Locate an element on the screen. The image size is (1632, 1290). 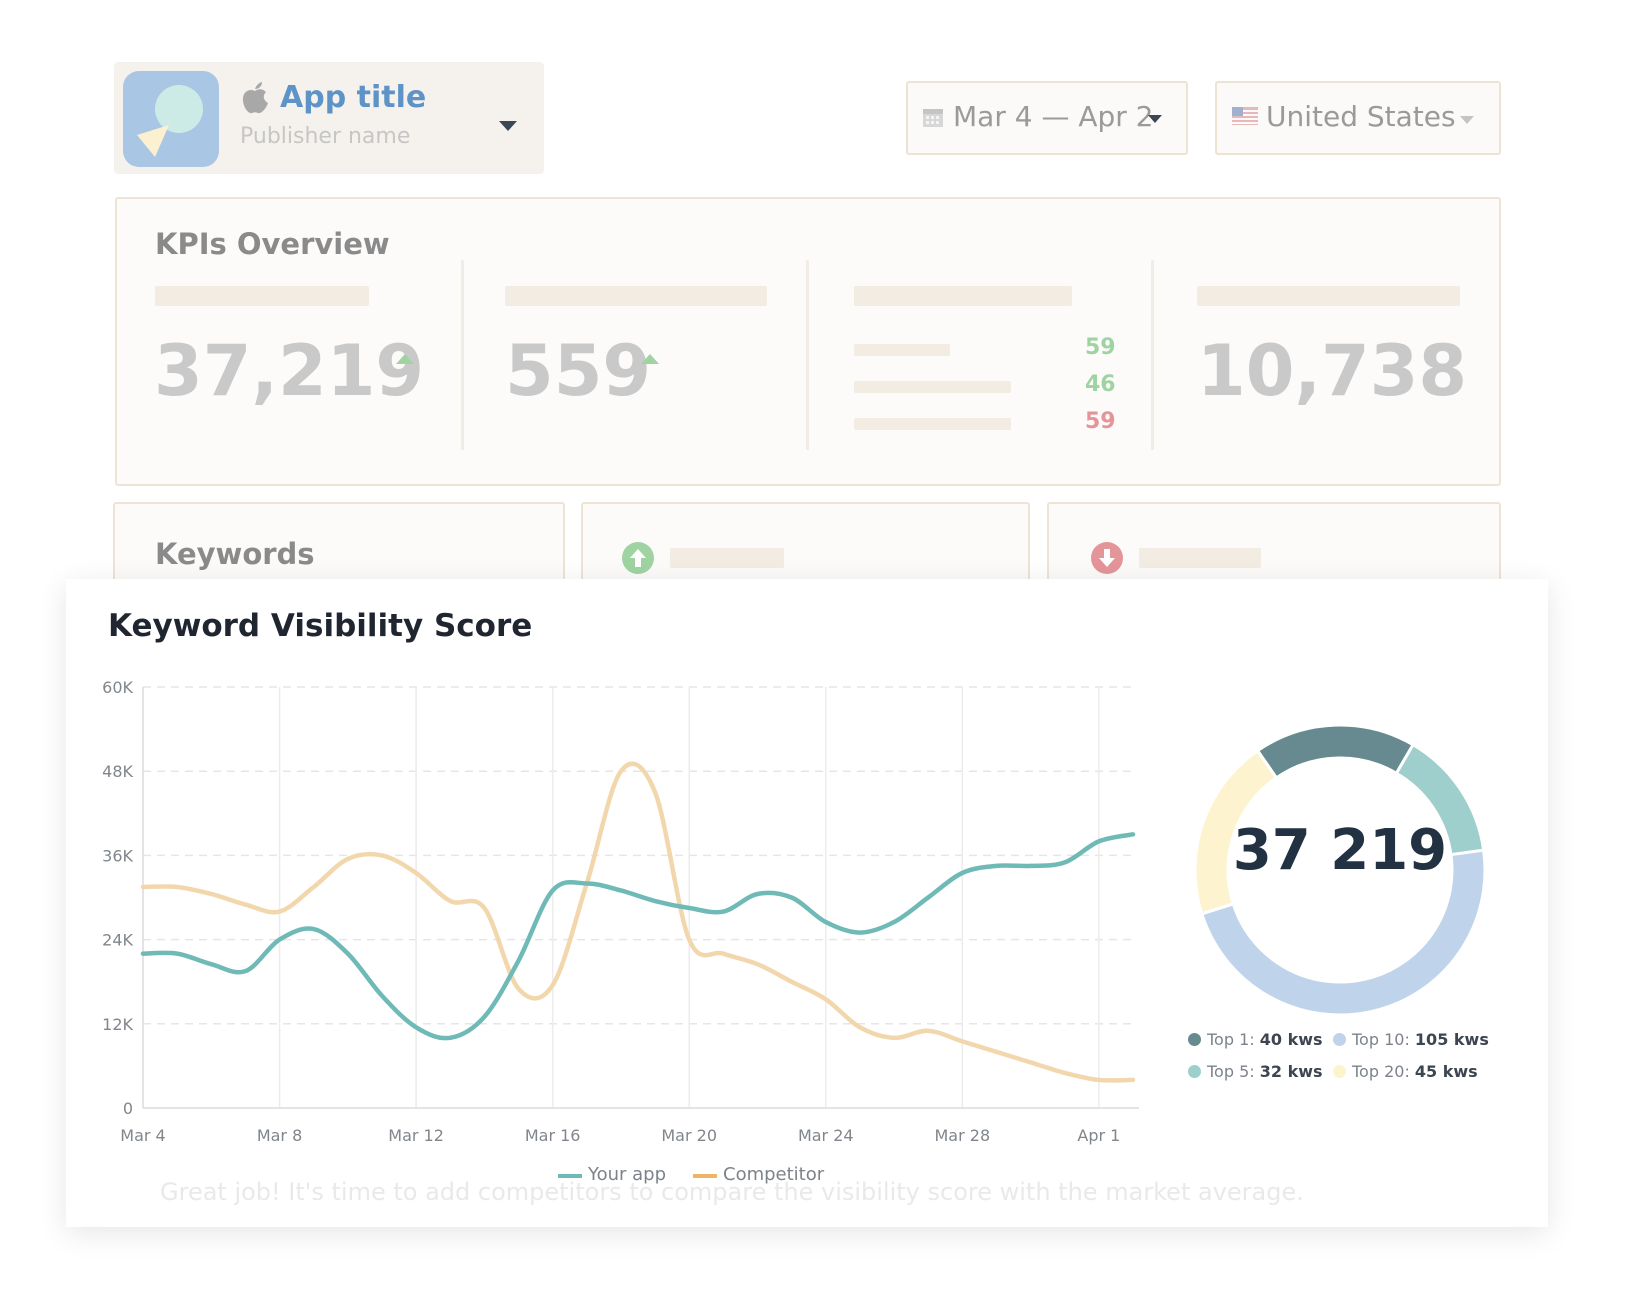
calendar-icon is located at coordinates (933, 119).